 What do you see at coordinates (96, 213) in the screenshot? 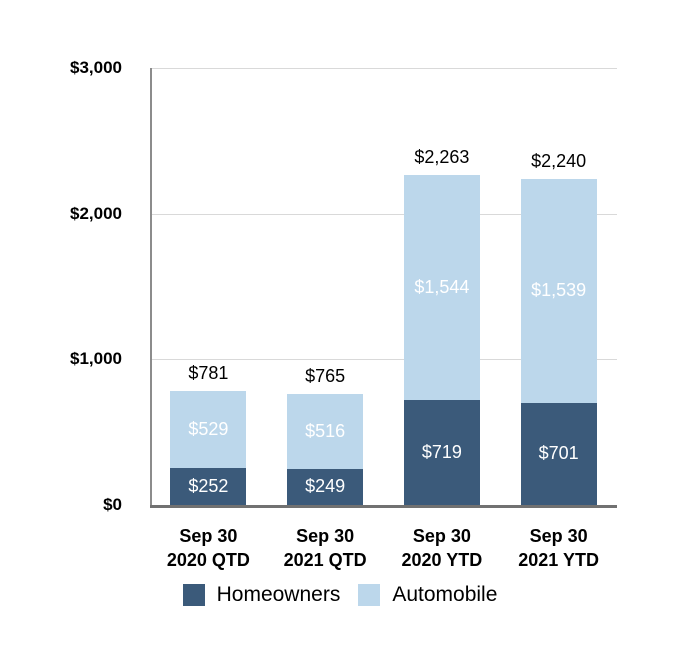
I see `y-tick-label: $2,000` at bounding box center [96, 213].